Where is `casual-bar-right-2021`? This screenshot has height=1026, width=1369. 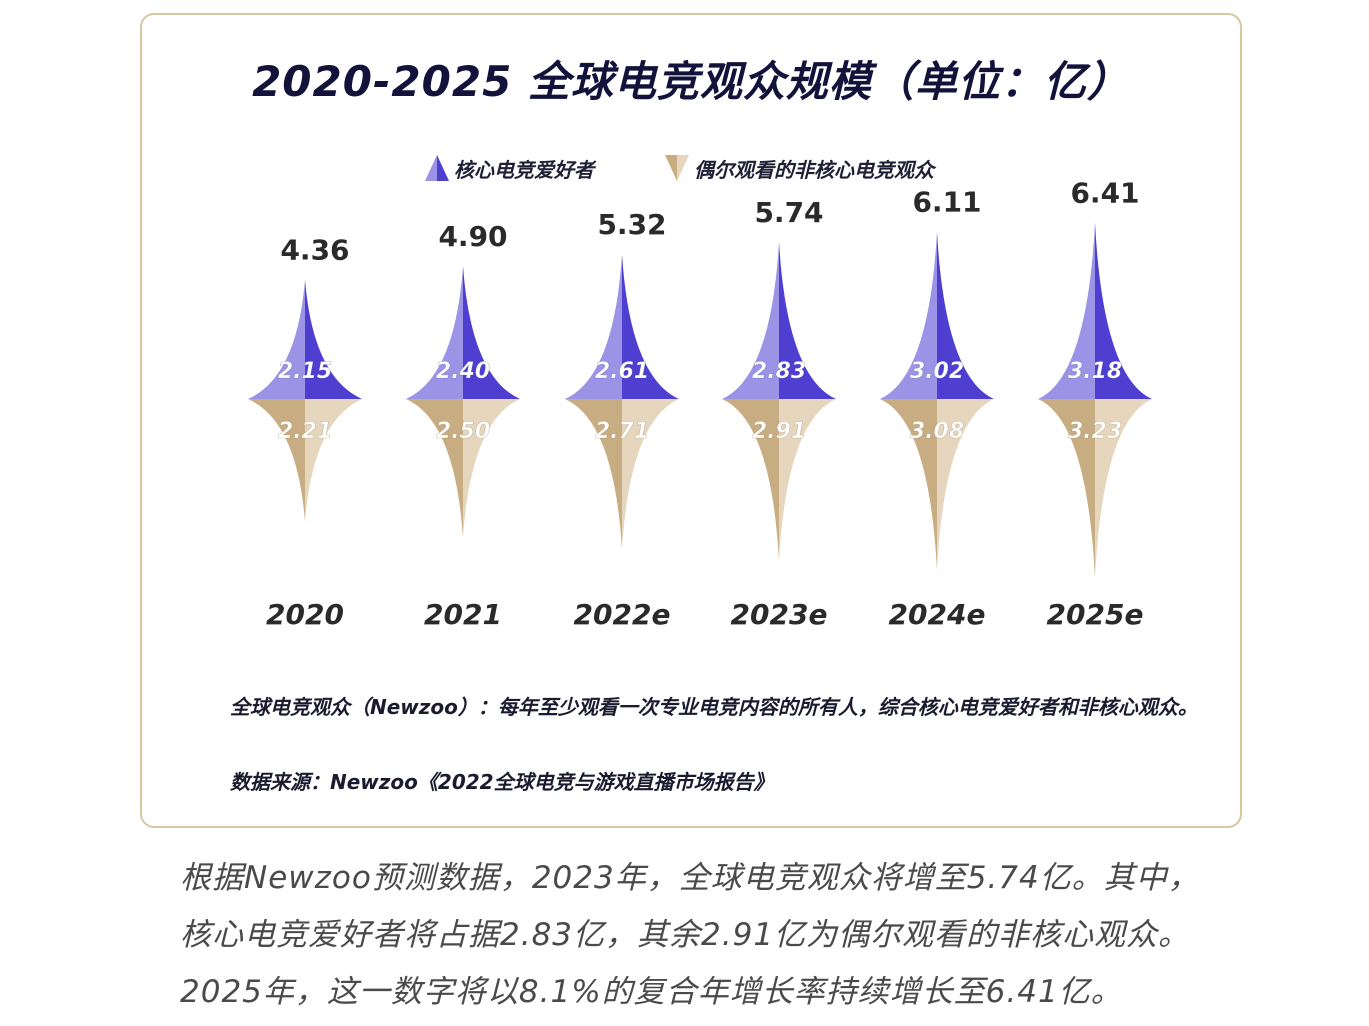 casual-bar-right-2021 is located at coordinates (491, 468).